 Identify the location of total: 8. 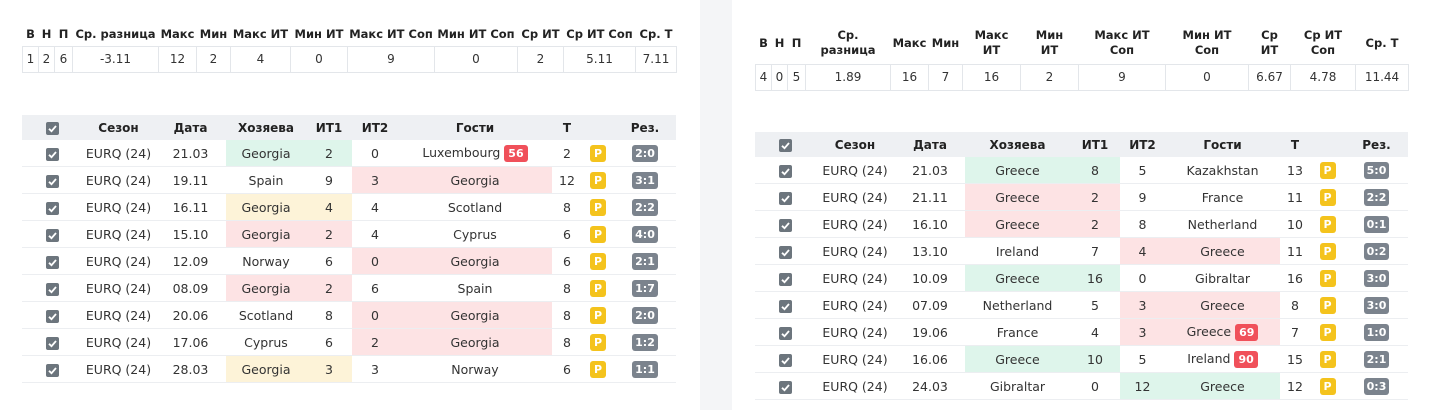
(567, 207).